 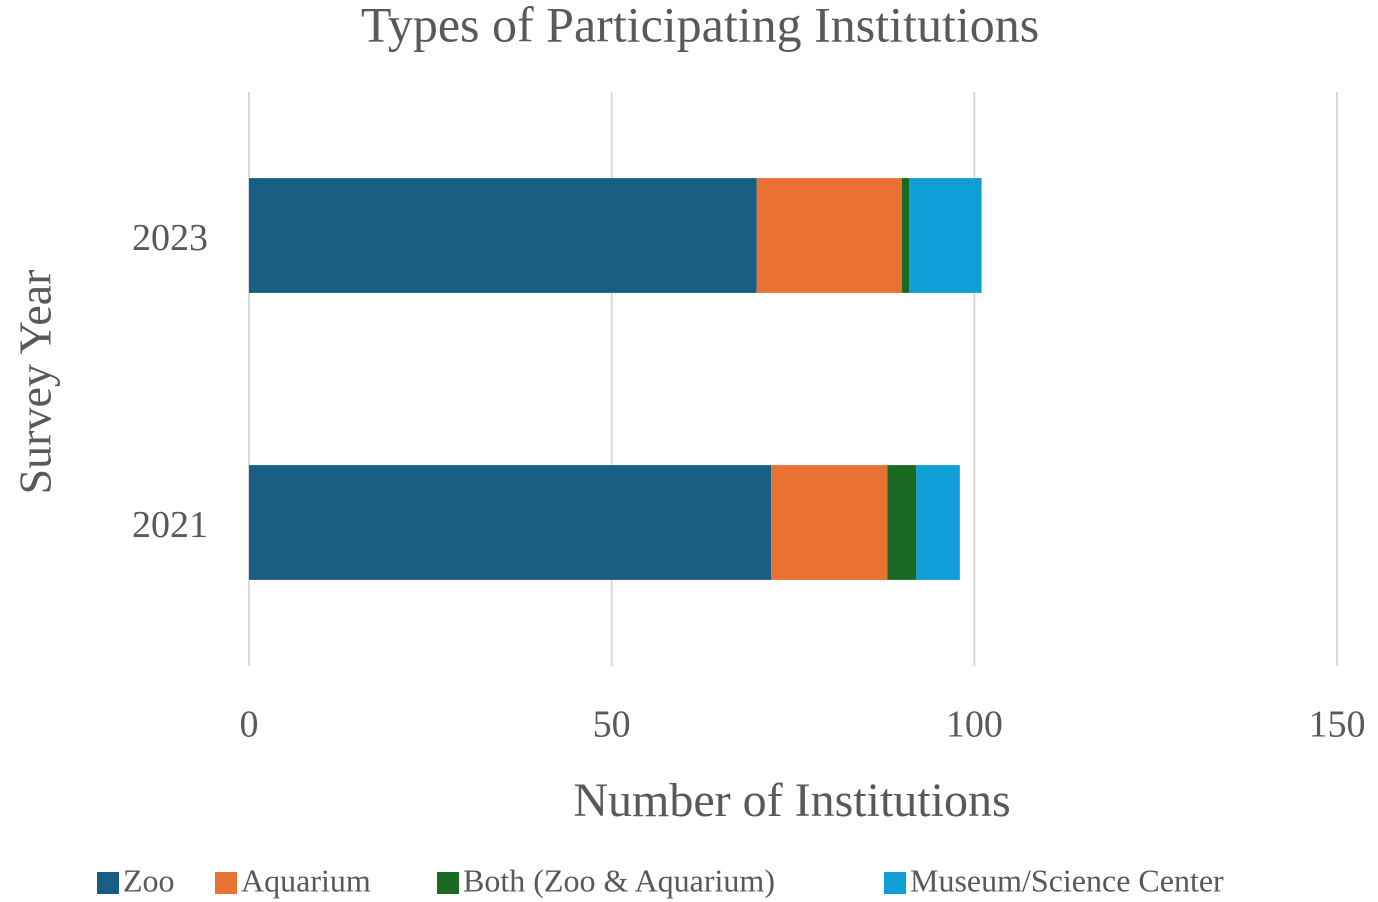 What do you see at coordinates (1067, 880) in the screenshot?
I see `legend-label: Museum/Science Center` at bounding box center [1067, 880].